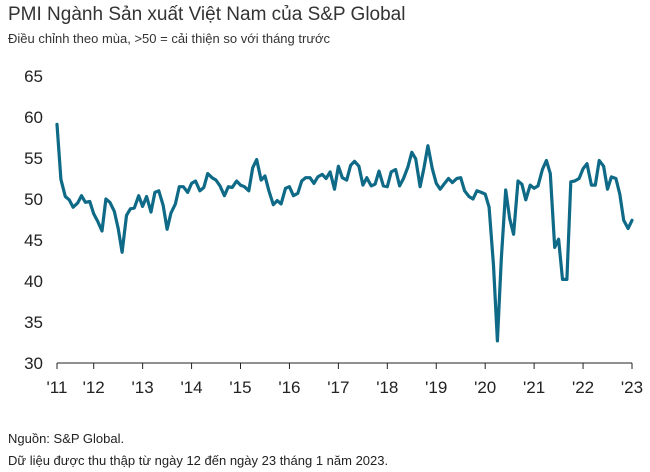 This screenshot has width=650, height=472. Describe the element at coordinates (632, 387) in the screenshot. I see `x-tick-label: '23` at that location.